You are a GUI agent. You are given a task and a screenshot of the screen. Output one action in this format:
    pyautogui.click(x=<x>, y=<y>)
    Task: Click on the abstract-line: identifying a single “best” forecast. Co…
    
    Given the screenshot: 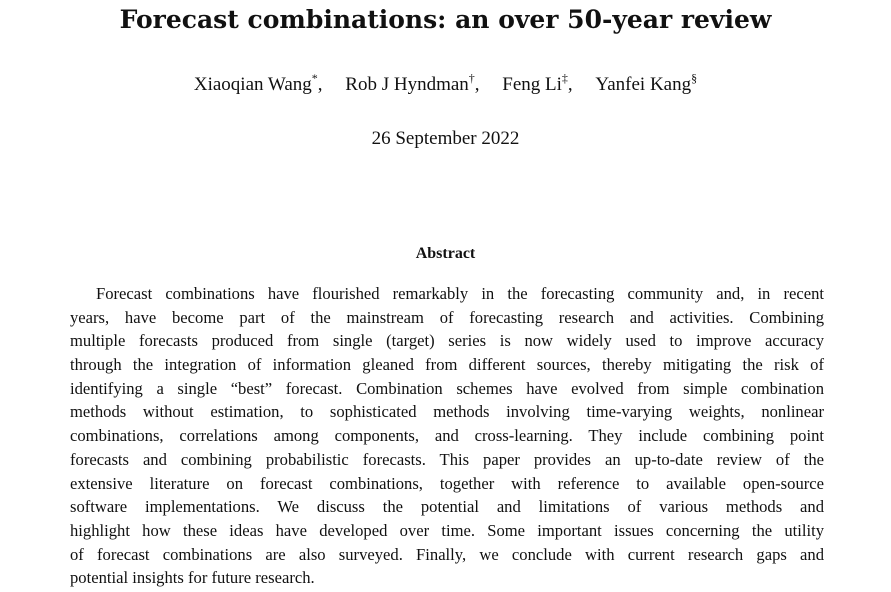 What is the action you would take?
    pyautogui.click(x=447, y=388)
    